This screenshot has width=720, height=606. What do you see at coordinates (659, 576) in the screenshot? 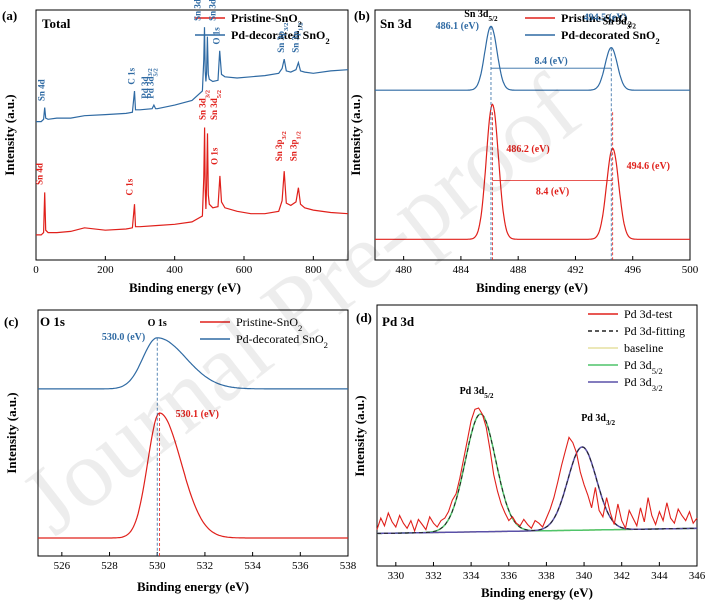
I see `panel-d-x-tick-label: 344` at bounding box center [659, 576].